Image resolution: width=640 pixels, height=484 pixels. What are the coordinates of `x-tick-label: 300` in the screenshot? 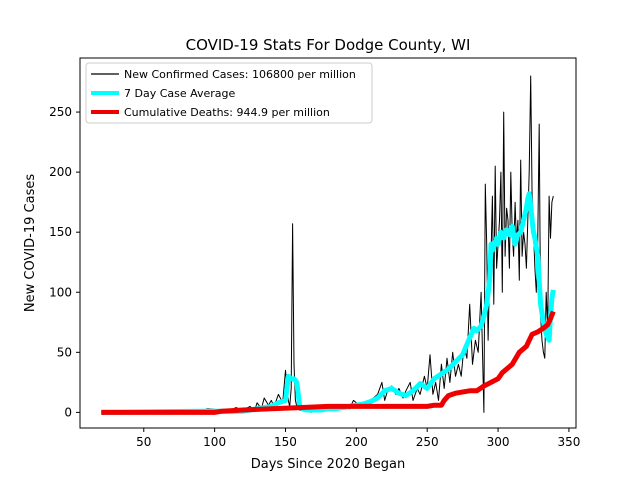 It's located at (498, 442).